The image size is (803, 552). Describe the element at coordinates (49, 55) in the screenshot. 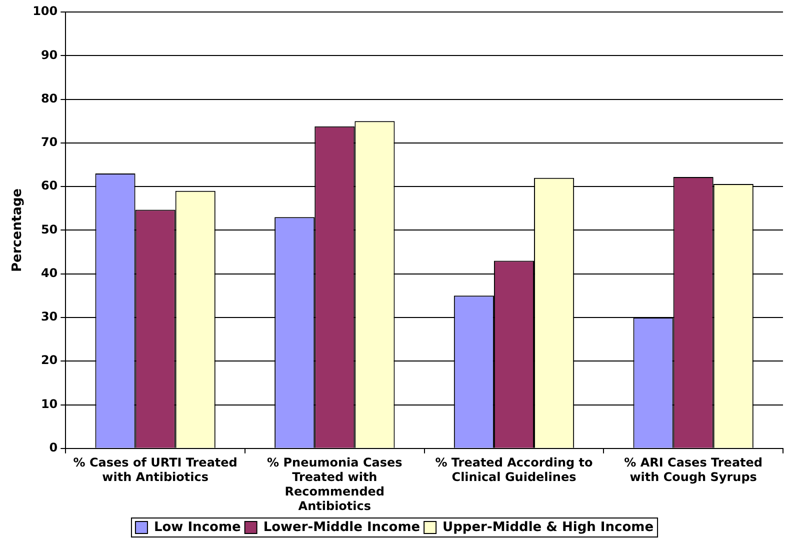

I see `y-tick-label: 90` at that location.